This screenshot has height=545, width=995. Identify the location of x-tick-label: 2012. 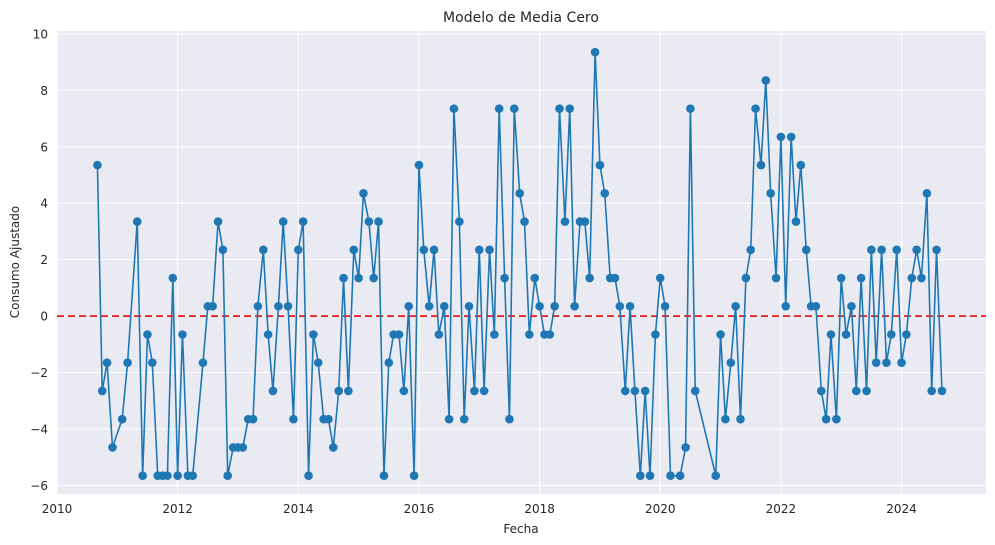
(177, 509).